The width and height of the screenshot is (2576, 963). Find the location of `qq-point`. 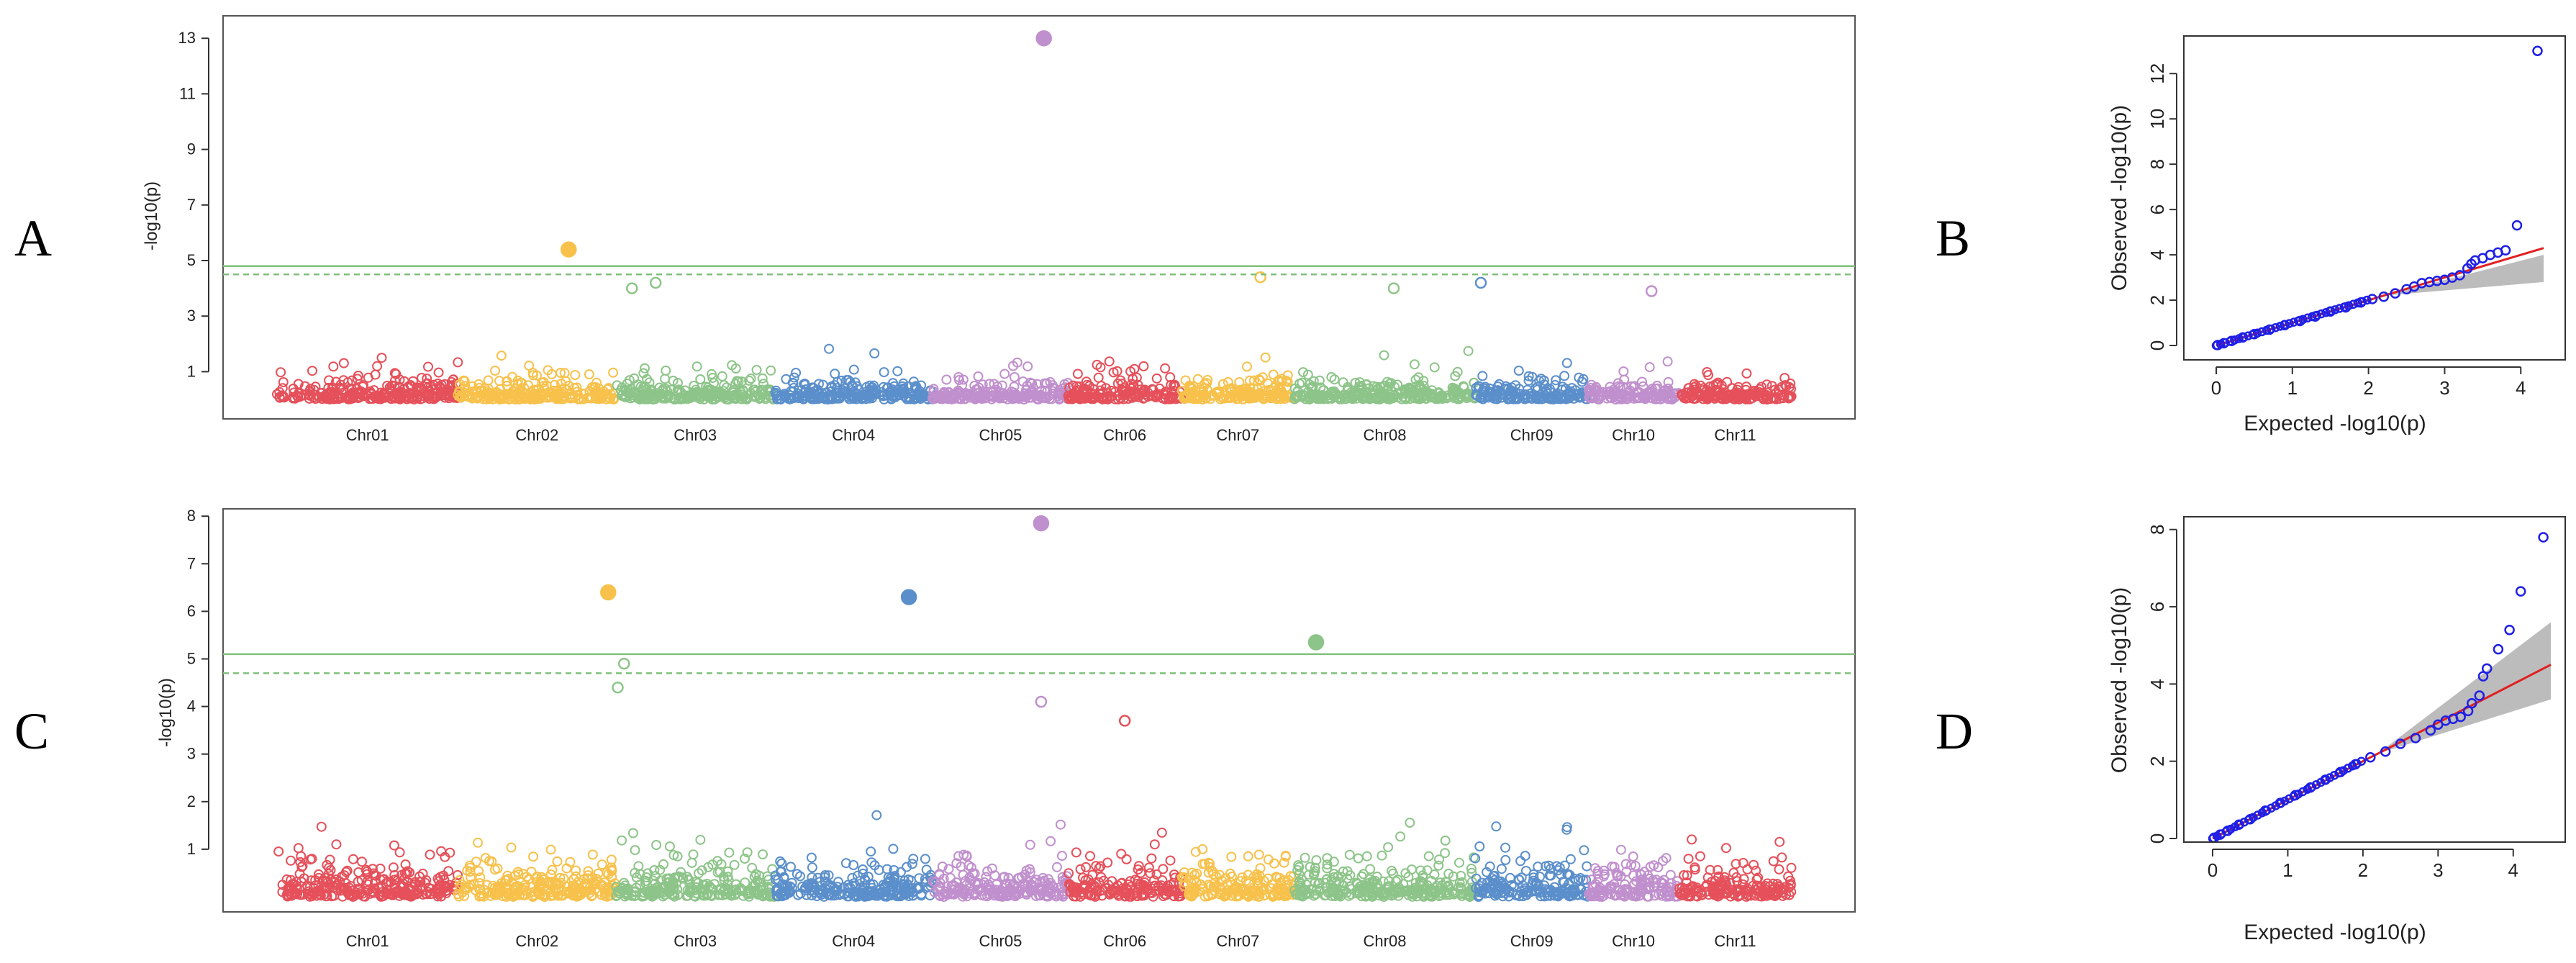

qq-point is located at coordinates (2498, 649).